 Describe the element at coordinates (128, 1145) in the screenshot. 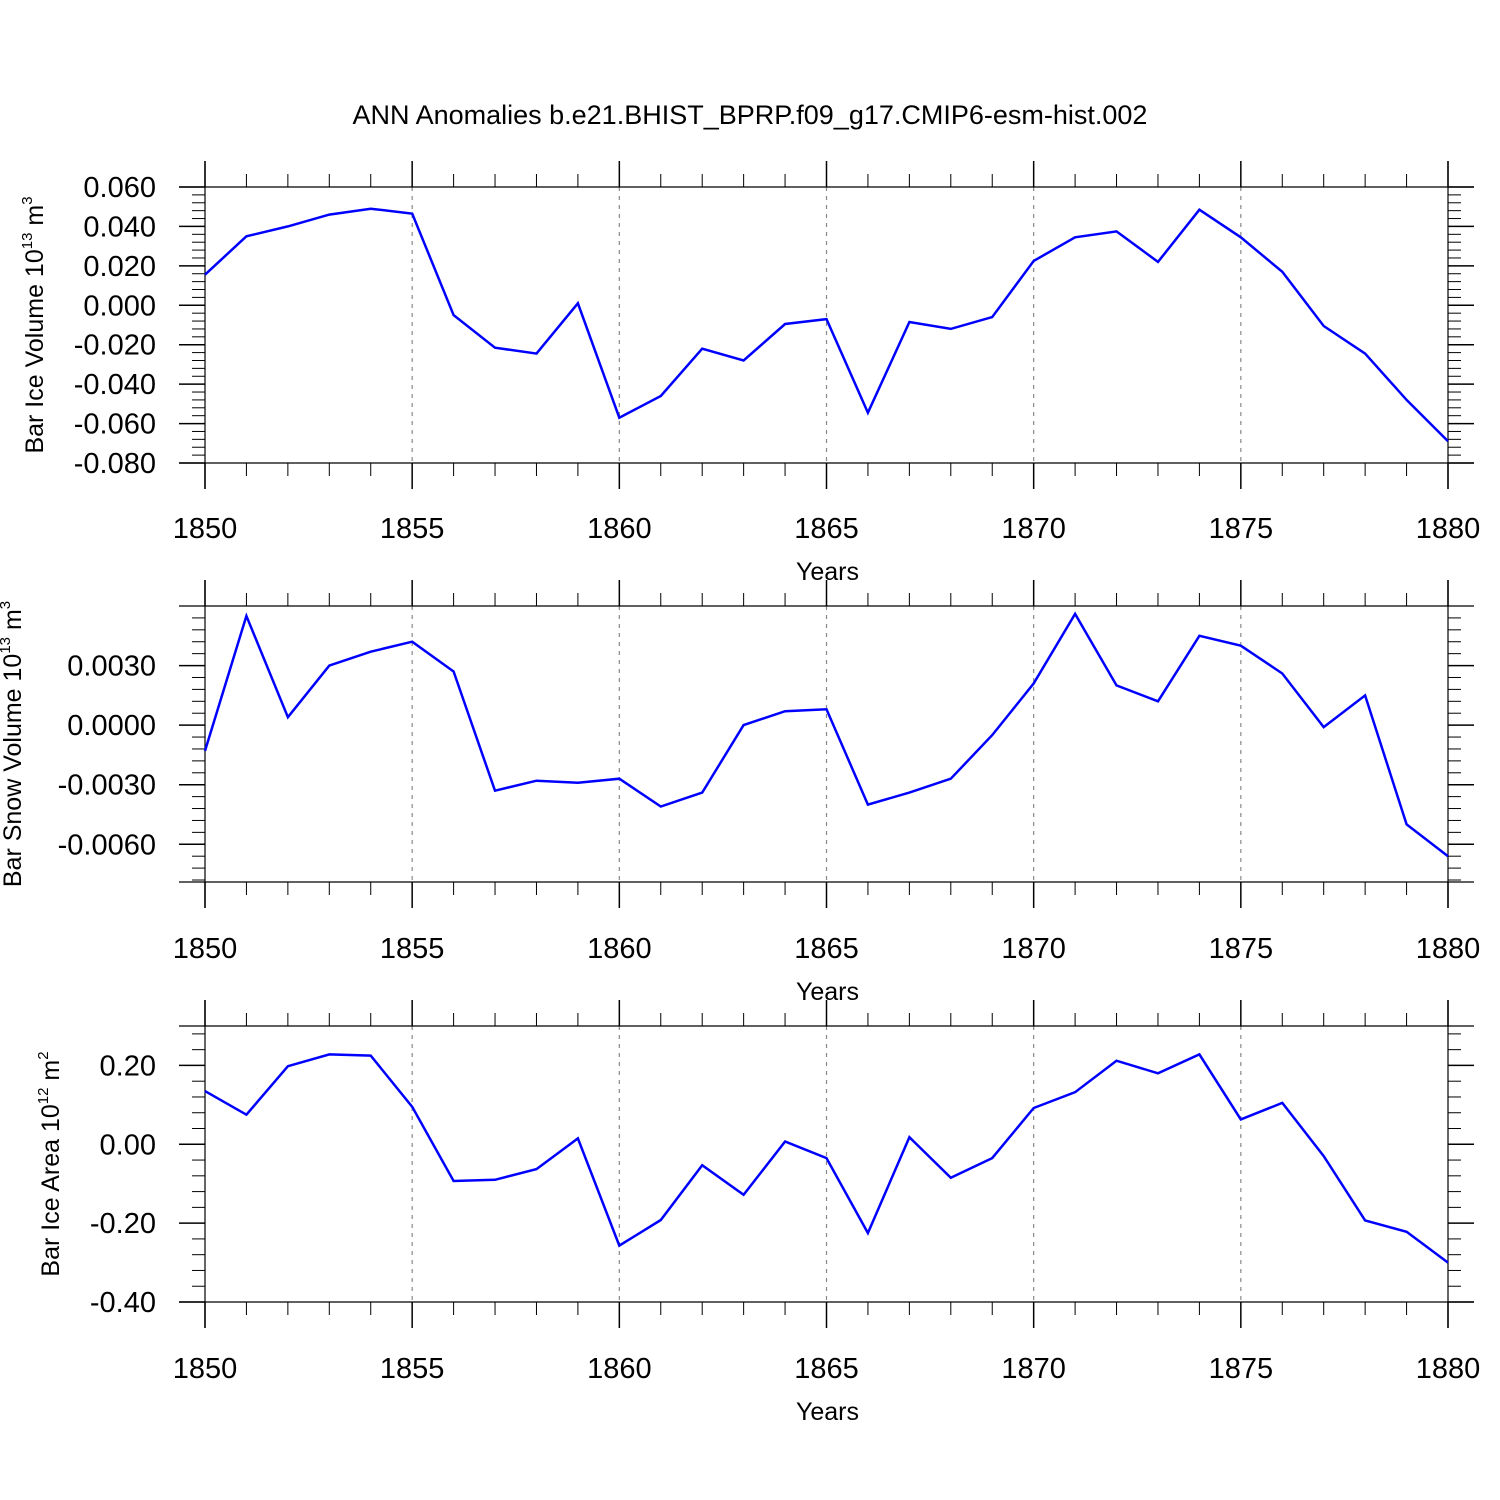

I see `y-tick-label: 0.00` at that location.